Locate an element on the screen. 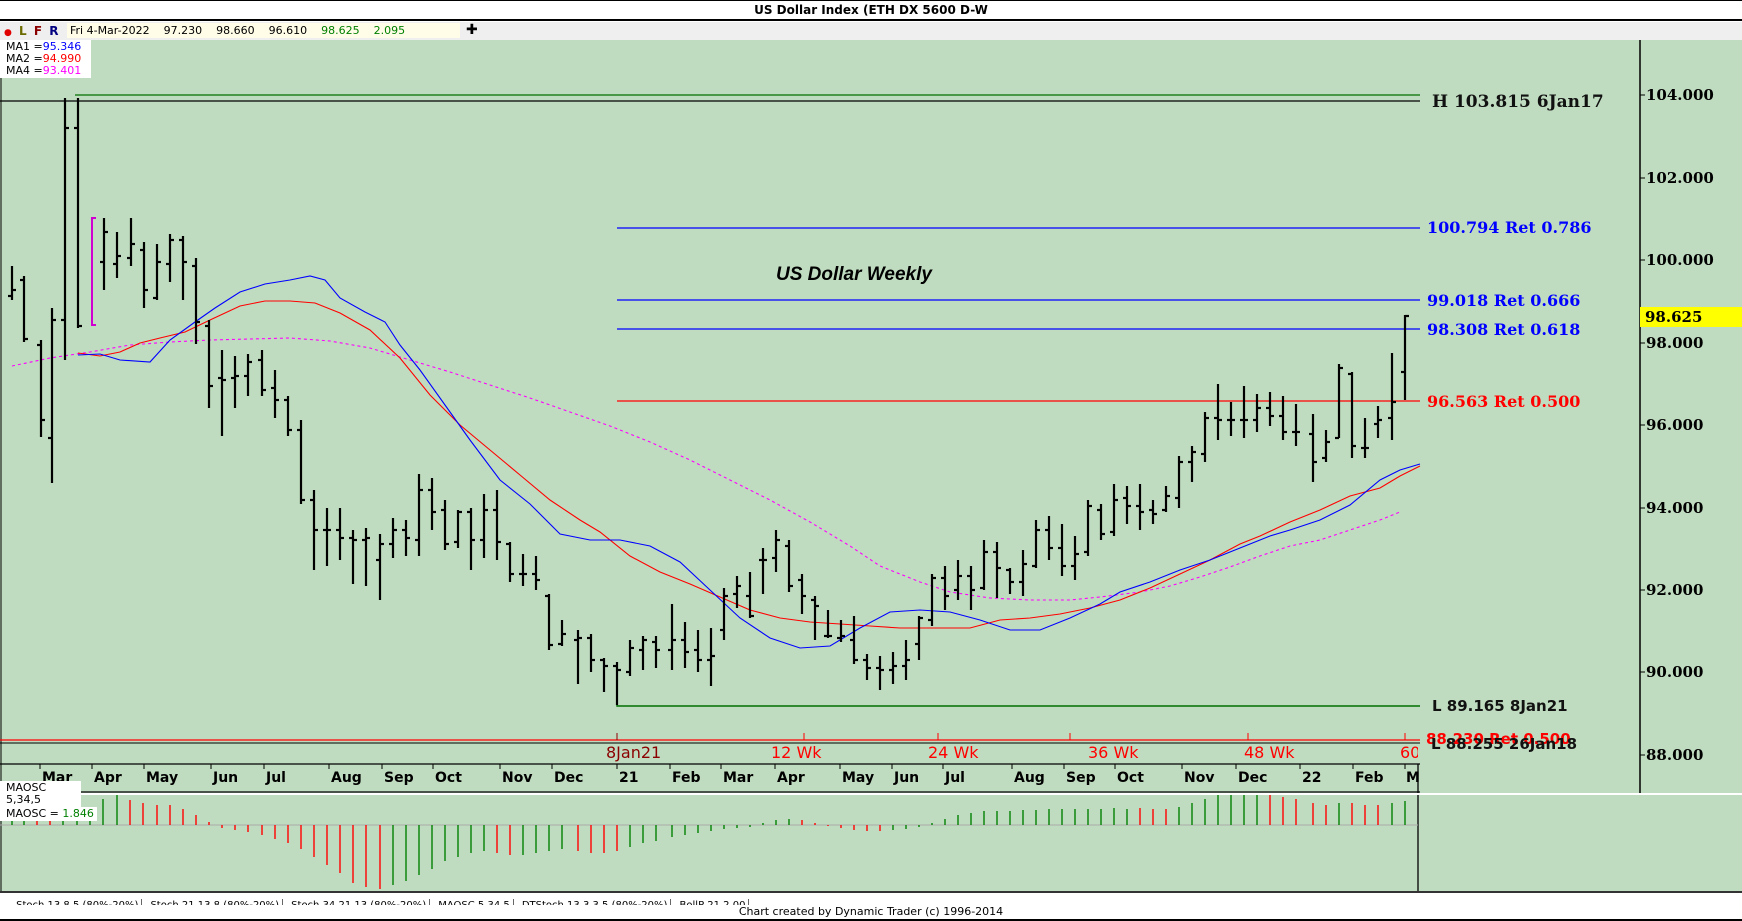 The width and height of the screenshot is (1742, 921). price-tick: 100.000 is located at coordinates (1680, 260).